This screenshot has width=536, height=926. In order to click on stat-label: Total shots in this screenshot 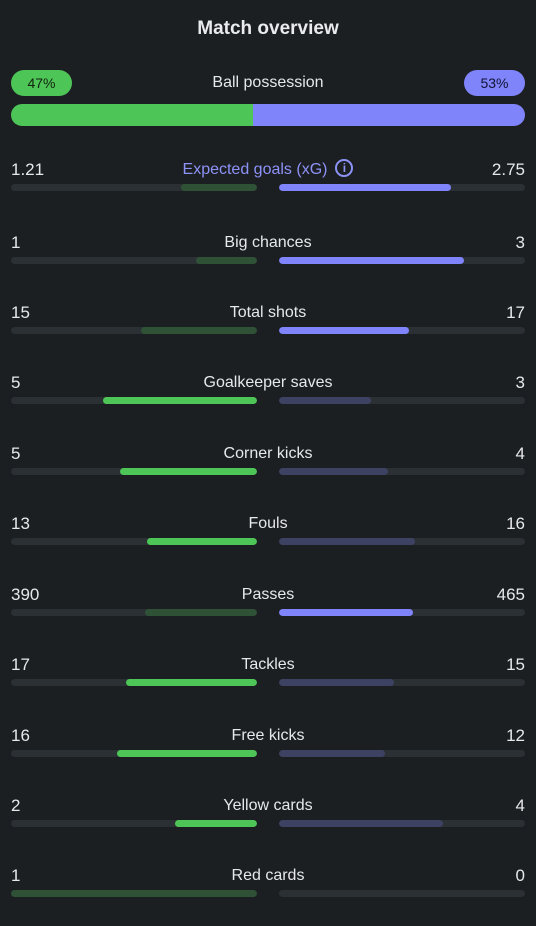, I will do `click(268, 313)`.